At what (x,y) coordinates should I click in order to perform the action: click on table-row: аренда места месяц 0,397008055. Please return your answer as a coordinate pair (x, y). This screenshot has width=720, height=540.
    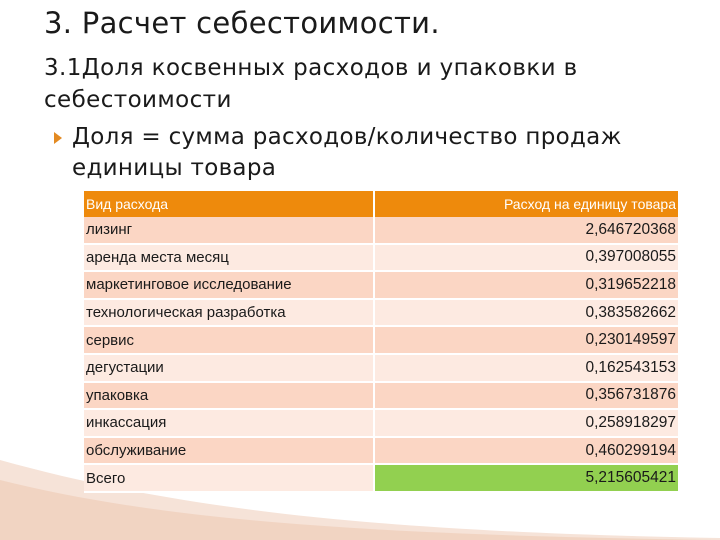
    Looking at the image, I should click on (381, 258).